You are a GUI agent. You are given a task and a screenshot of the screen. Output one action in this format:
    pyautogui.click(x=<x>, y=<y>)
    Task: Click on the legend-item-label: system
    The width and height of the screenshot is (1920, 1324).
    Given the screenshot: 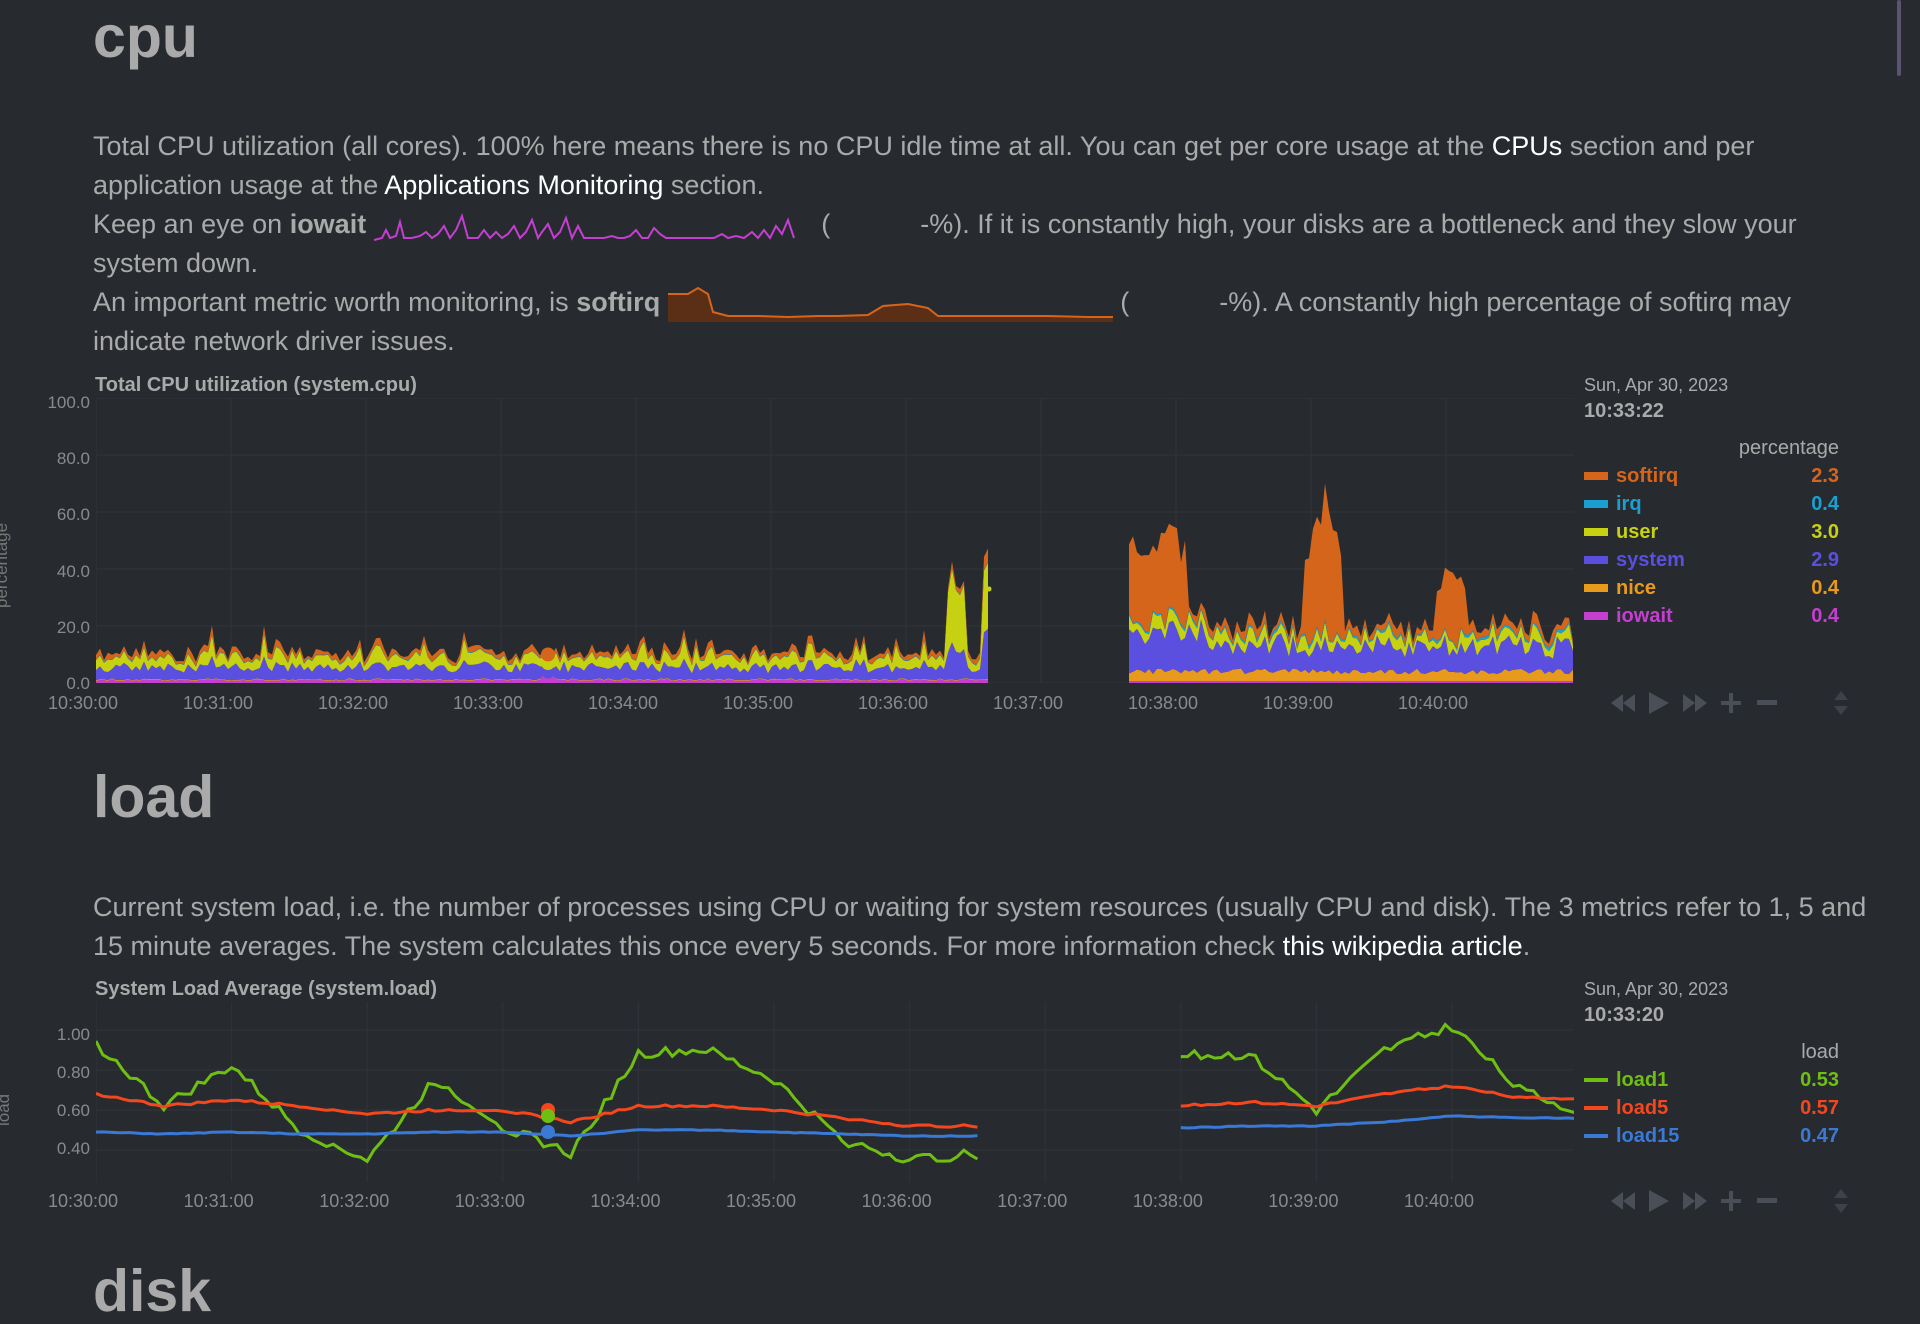 What is the action you would take?
    pyautogui.click(x=1650, y=559)
    